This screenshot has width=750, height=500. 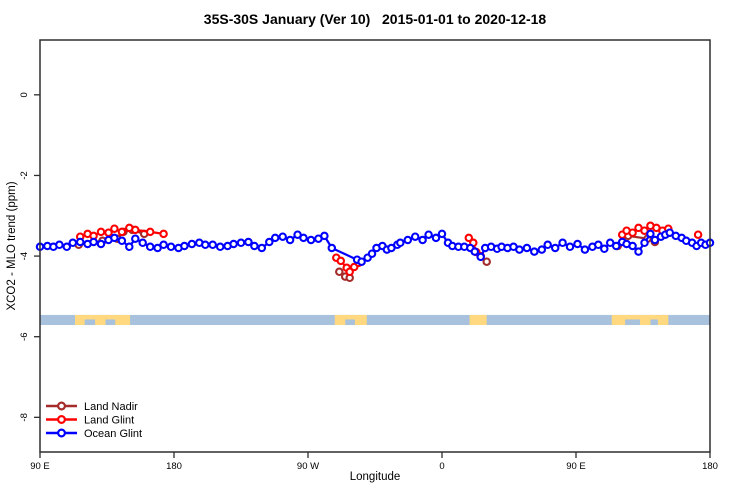 I want to click on y-tick-label: -4, so click(x=24, y=256).